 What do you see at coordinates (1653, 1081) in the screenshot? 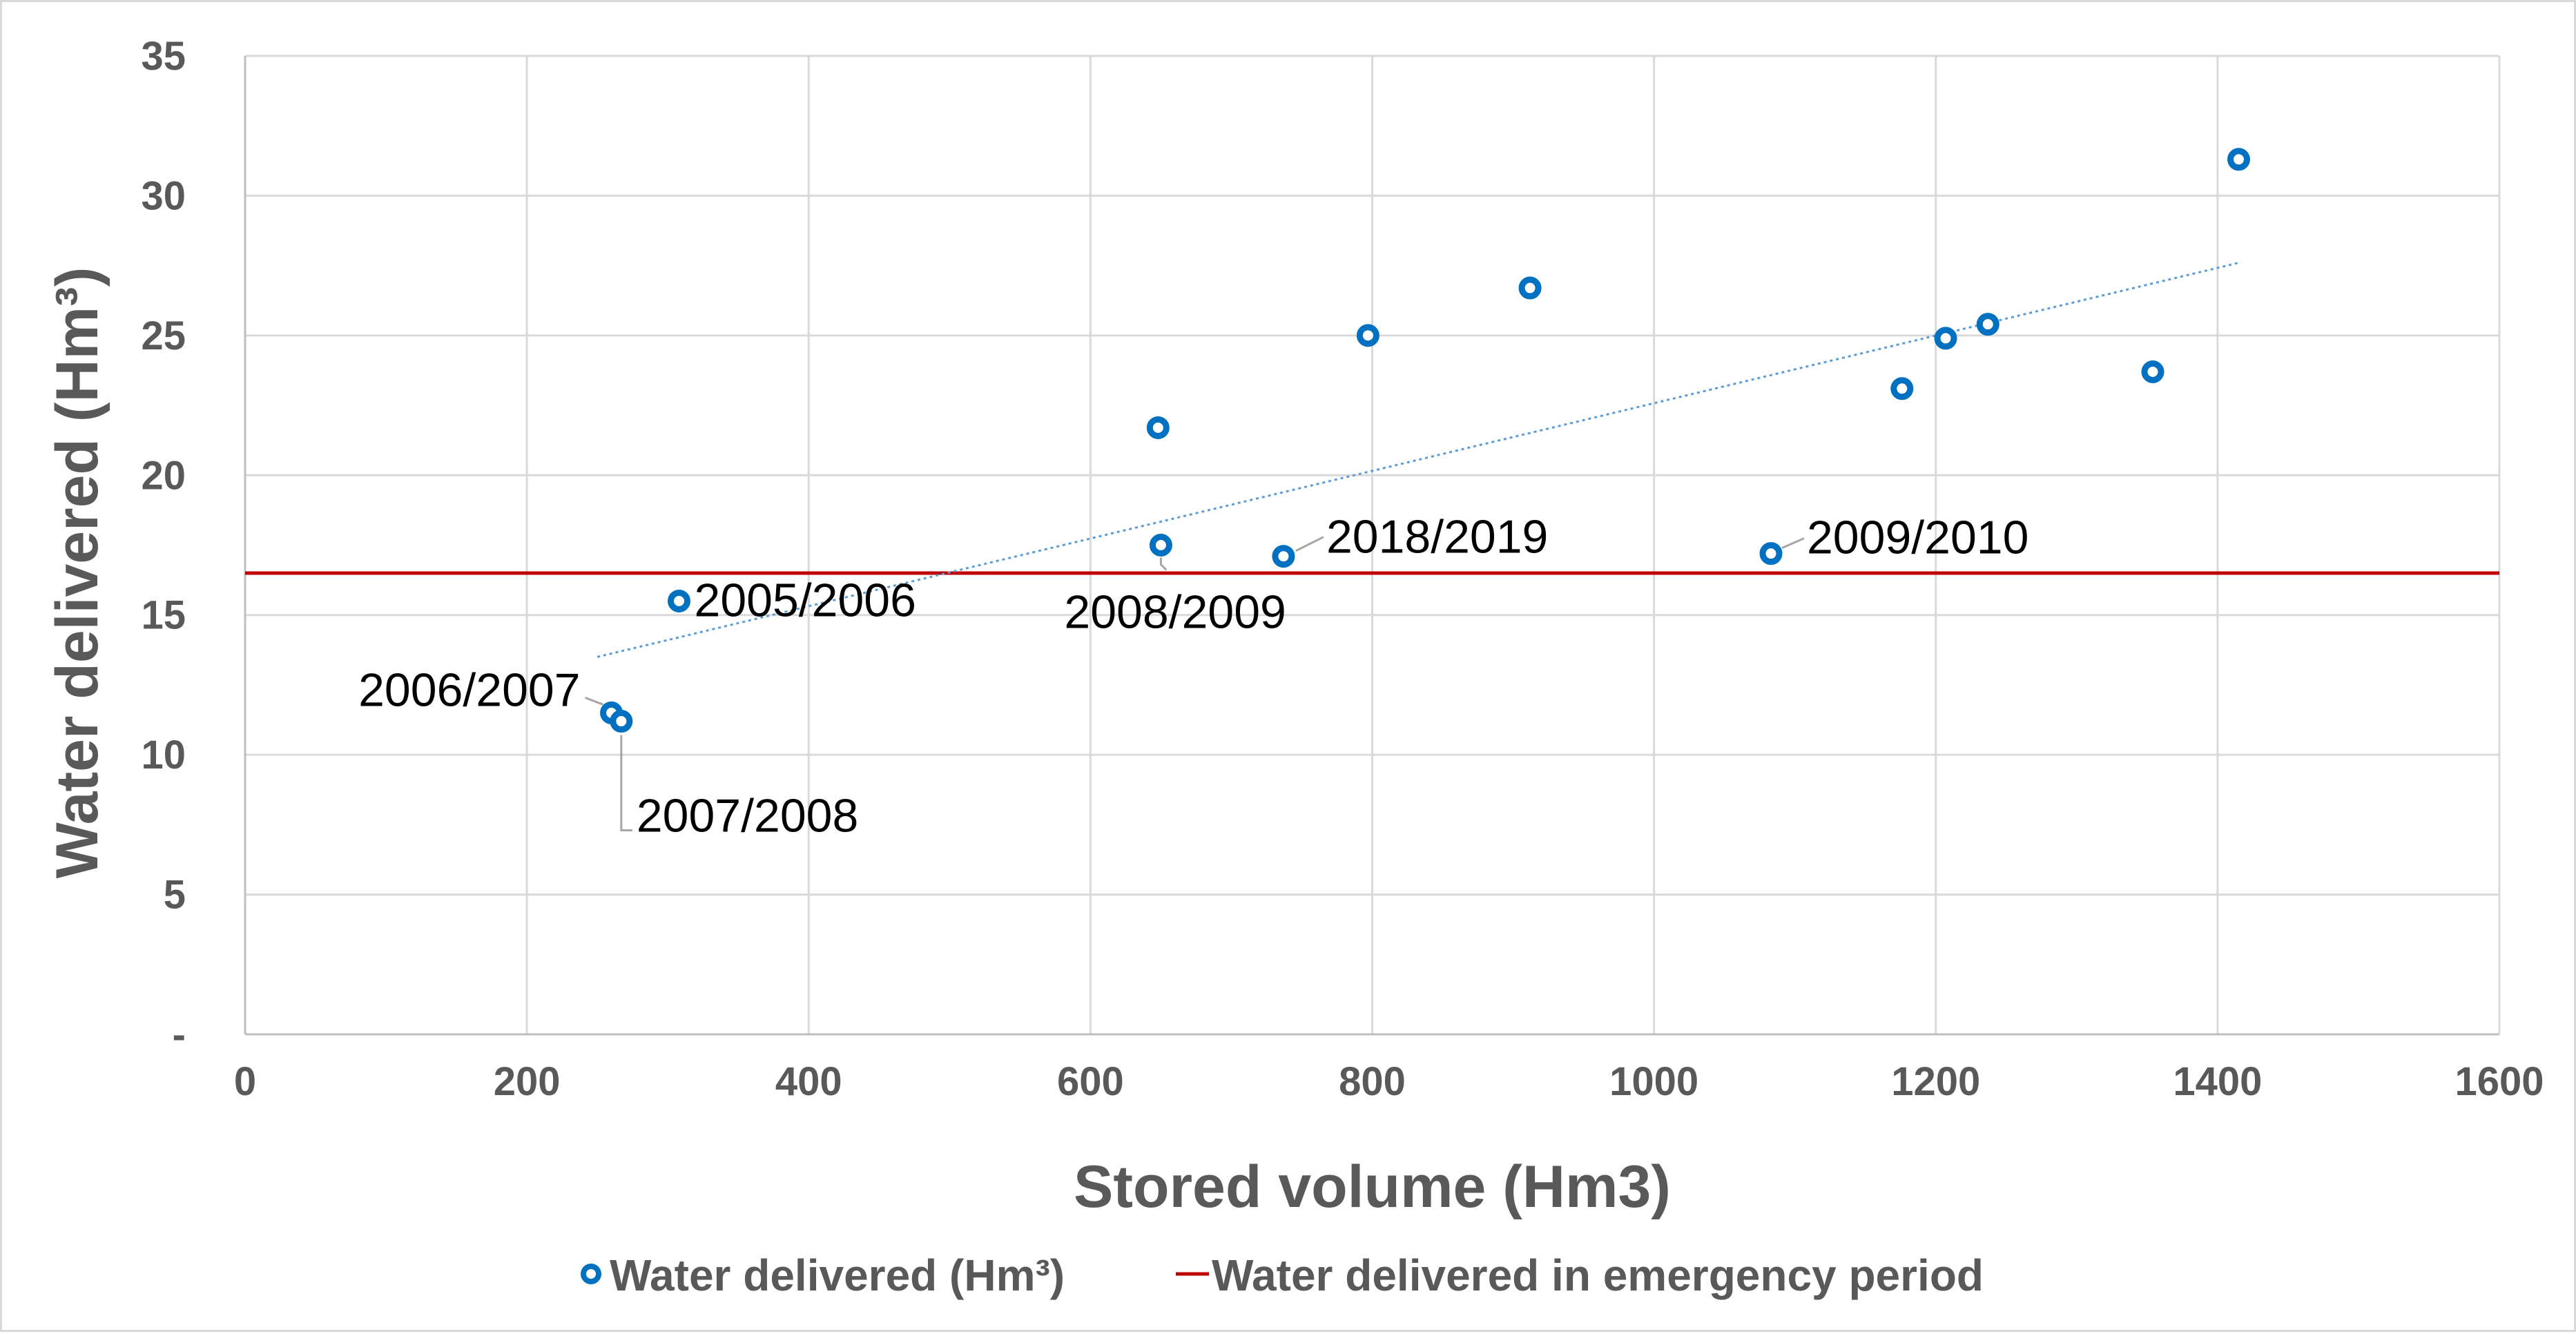
I see `x-tick-label: 1000` at bounding box center [1653, 1081].